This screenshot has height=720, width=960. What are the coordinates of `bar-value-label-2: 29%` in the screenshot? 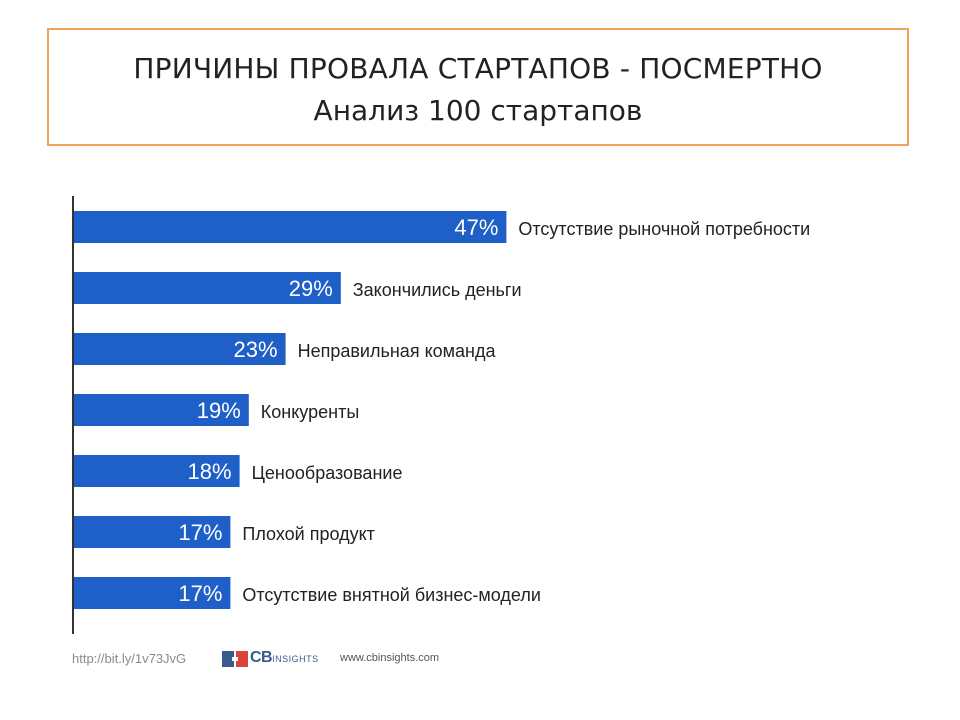 It's located at (311, 288).